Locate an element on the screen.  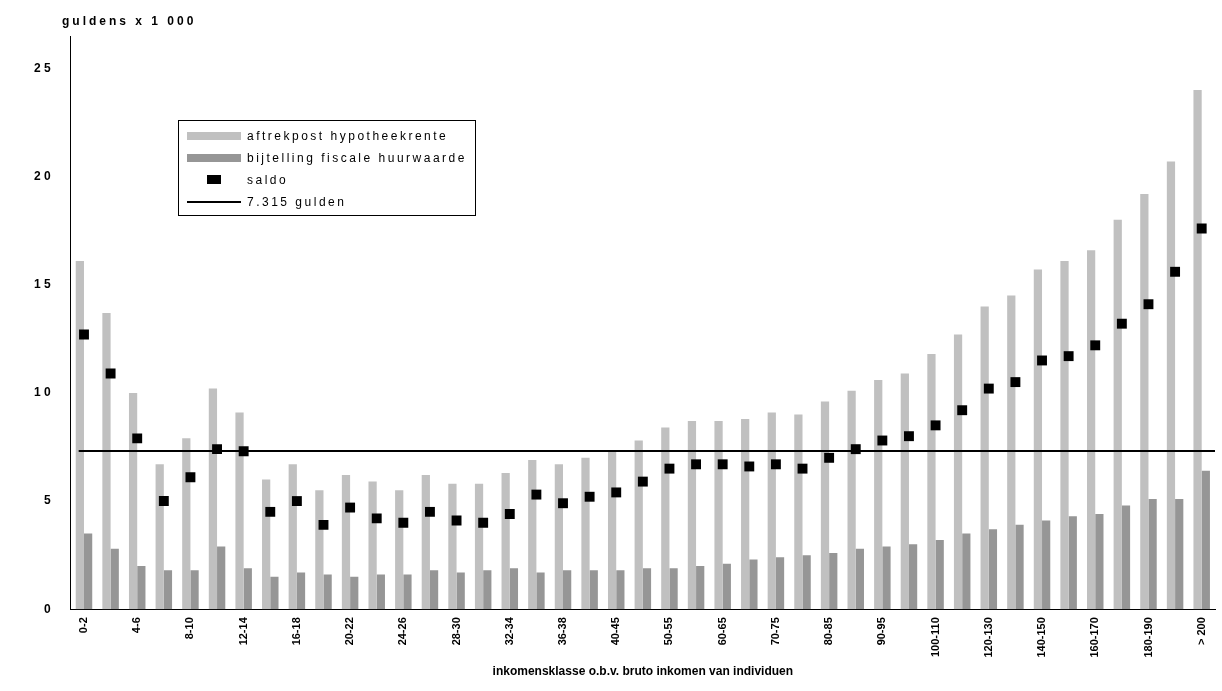
x-tick-label: 90-95 is located at coordinates (881, 631).